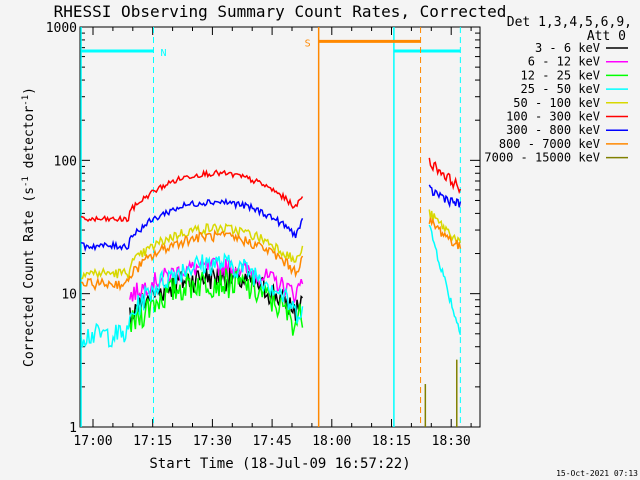 This screenshot has width=640, height=480. I want to click on y-axis-label-mid: detector, so click(29, 141).